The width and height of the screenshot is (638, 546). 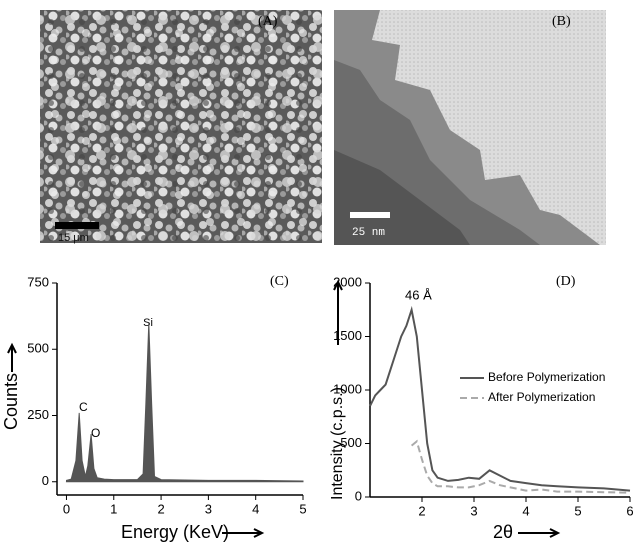 I want to click on legend-label: After Polymerization, so click(x=541, y=397).